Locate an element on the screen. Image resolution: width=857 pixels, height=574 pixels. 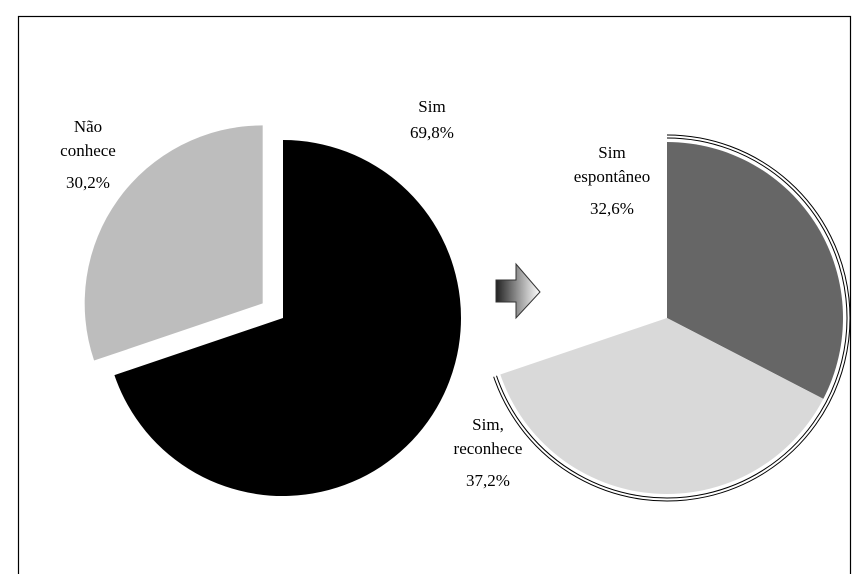
label-line: Sim is located at coordinates (611, 152).